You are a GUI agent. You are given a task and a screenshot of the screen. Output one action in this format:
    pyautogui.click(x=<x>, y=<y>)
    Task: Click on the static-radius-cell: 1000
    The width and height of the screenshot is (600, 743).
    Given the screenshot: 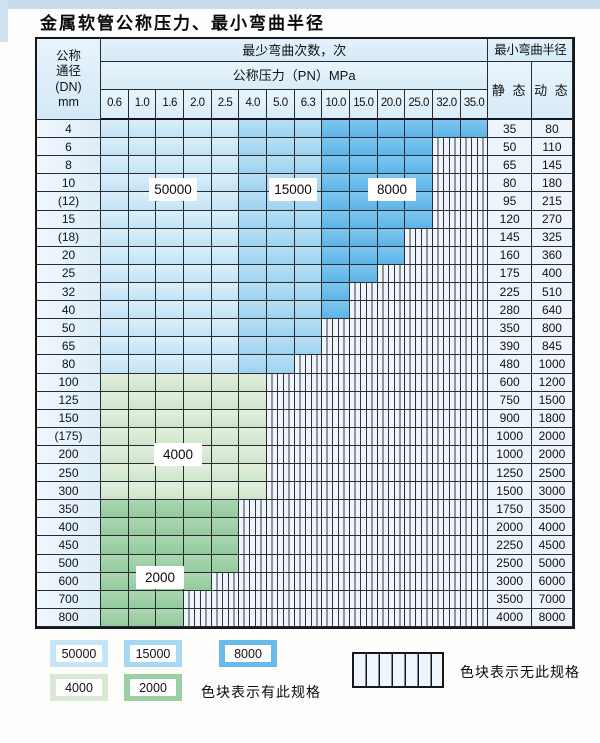 What is the action you would take?
    pyautogui.click(x=510, y=455)
    